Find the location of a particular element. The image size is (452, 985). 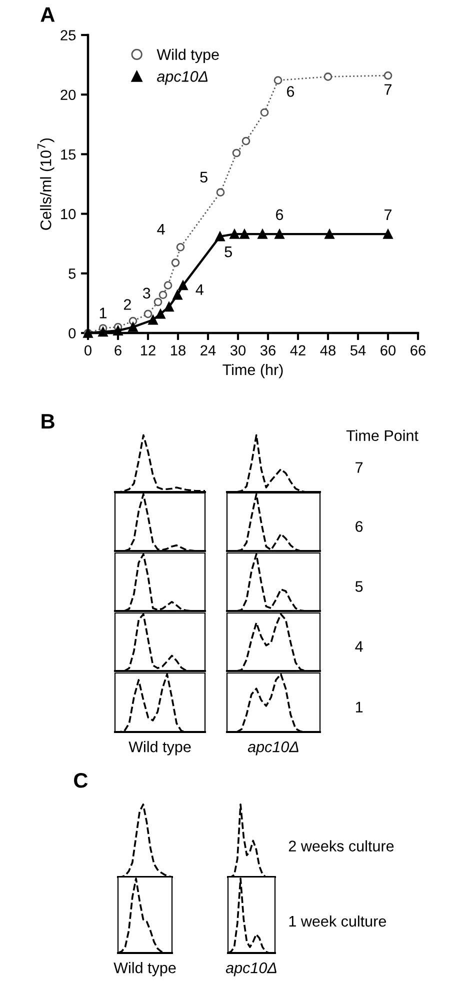

x-tick-label: 24 is located at coordinates (208, 350).